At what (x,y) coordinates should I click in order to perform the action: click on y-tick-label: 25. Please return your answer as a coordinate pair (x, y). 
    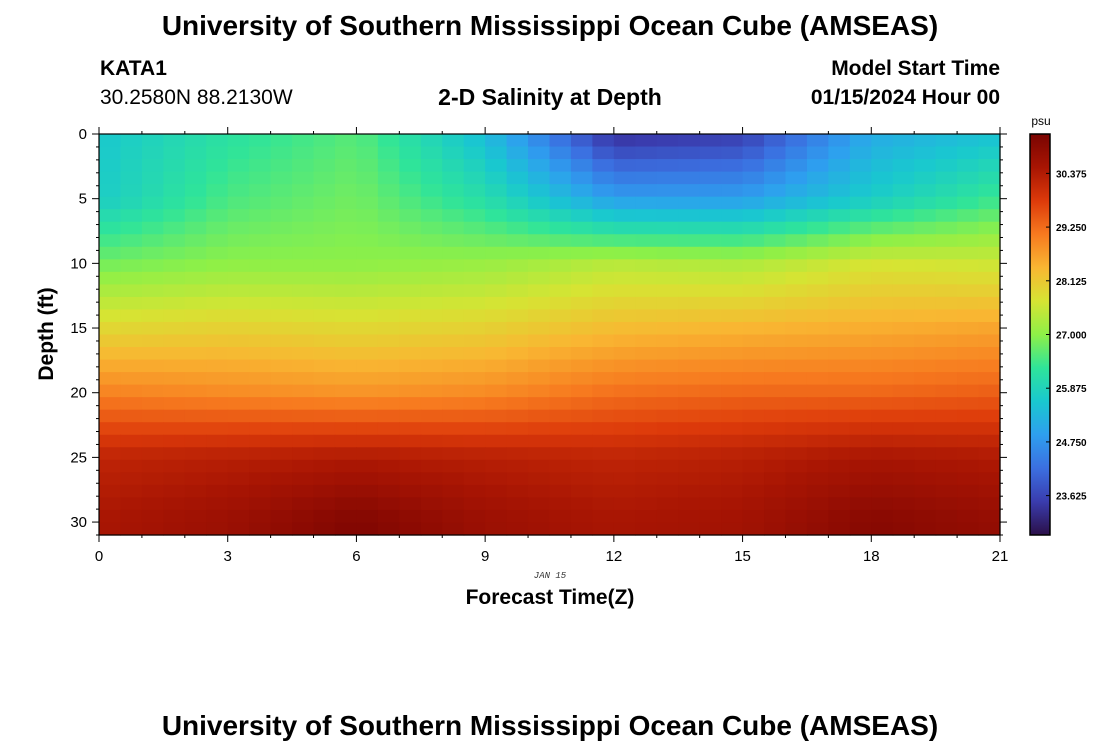
    Looking at the image, I should click on (78, 457).